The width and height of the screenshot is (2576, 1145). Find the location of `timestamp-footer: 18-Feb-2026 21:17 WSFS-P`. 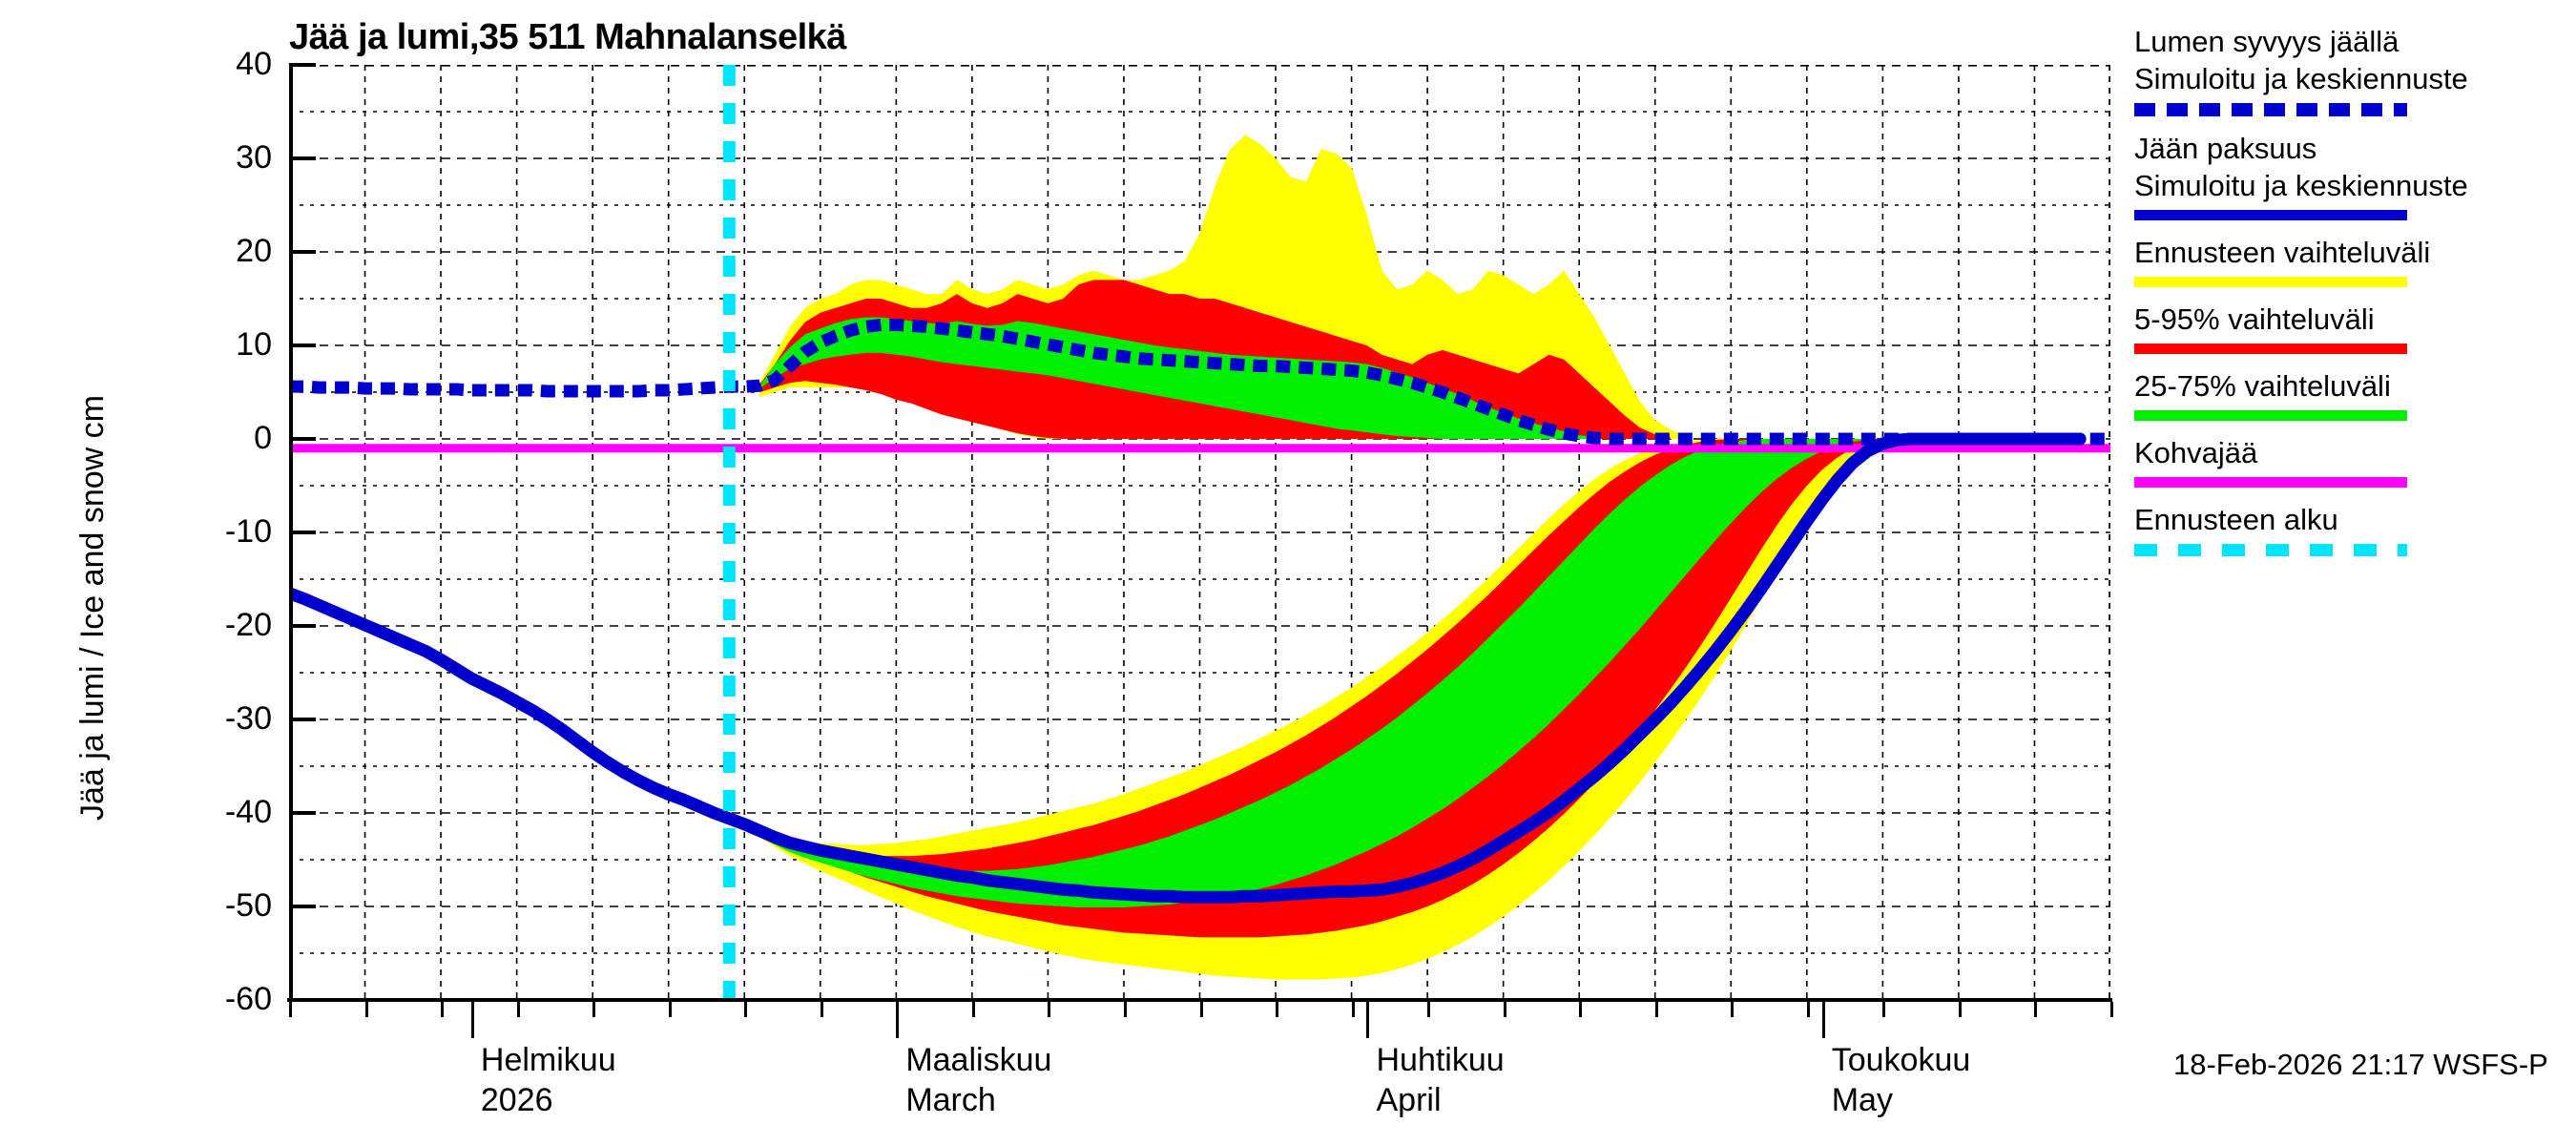

timestamp-footer: 18-Feb-2026 21:17 WSFS-P is located at coordinates (2360, 1064).